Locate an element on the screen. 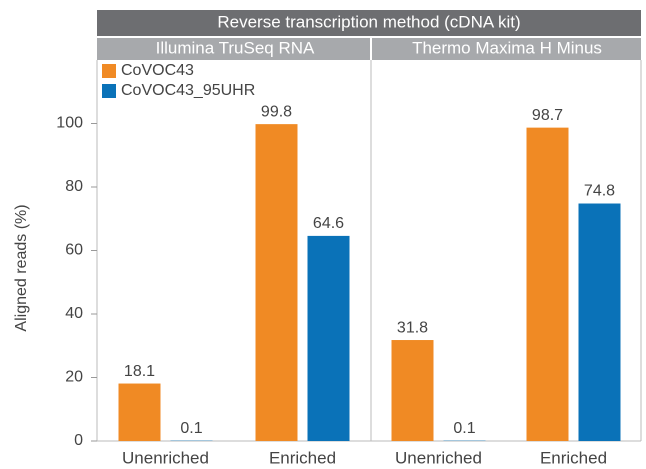  facet-title: Thermo Maxima H Minus is located at coordinates (507, 47).